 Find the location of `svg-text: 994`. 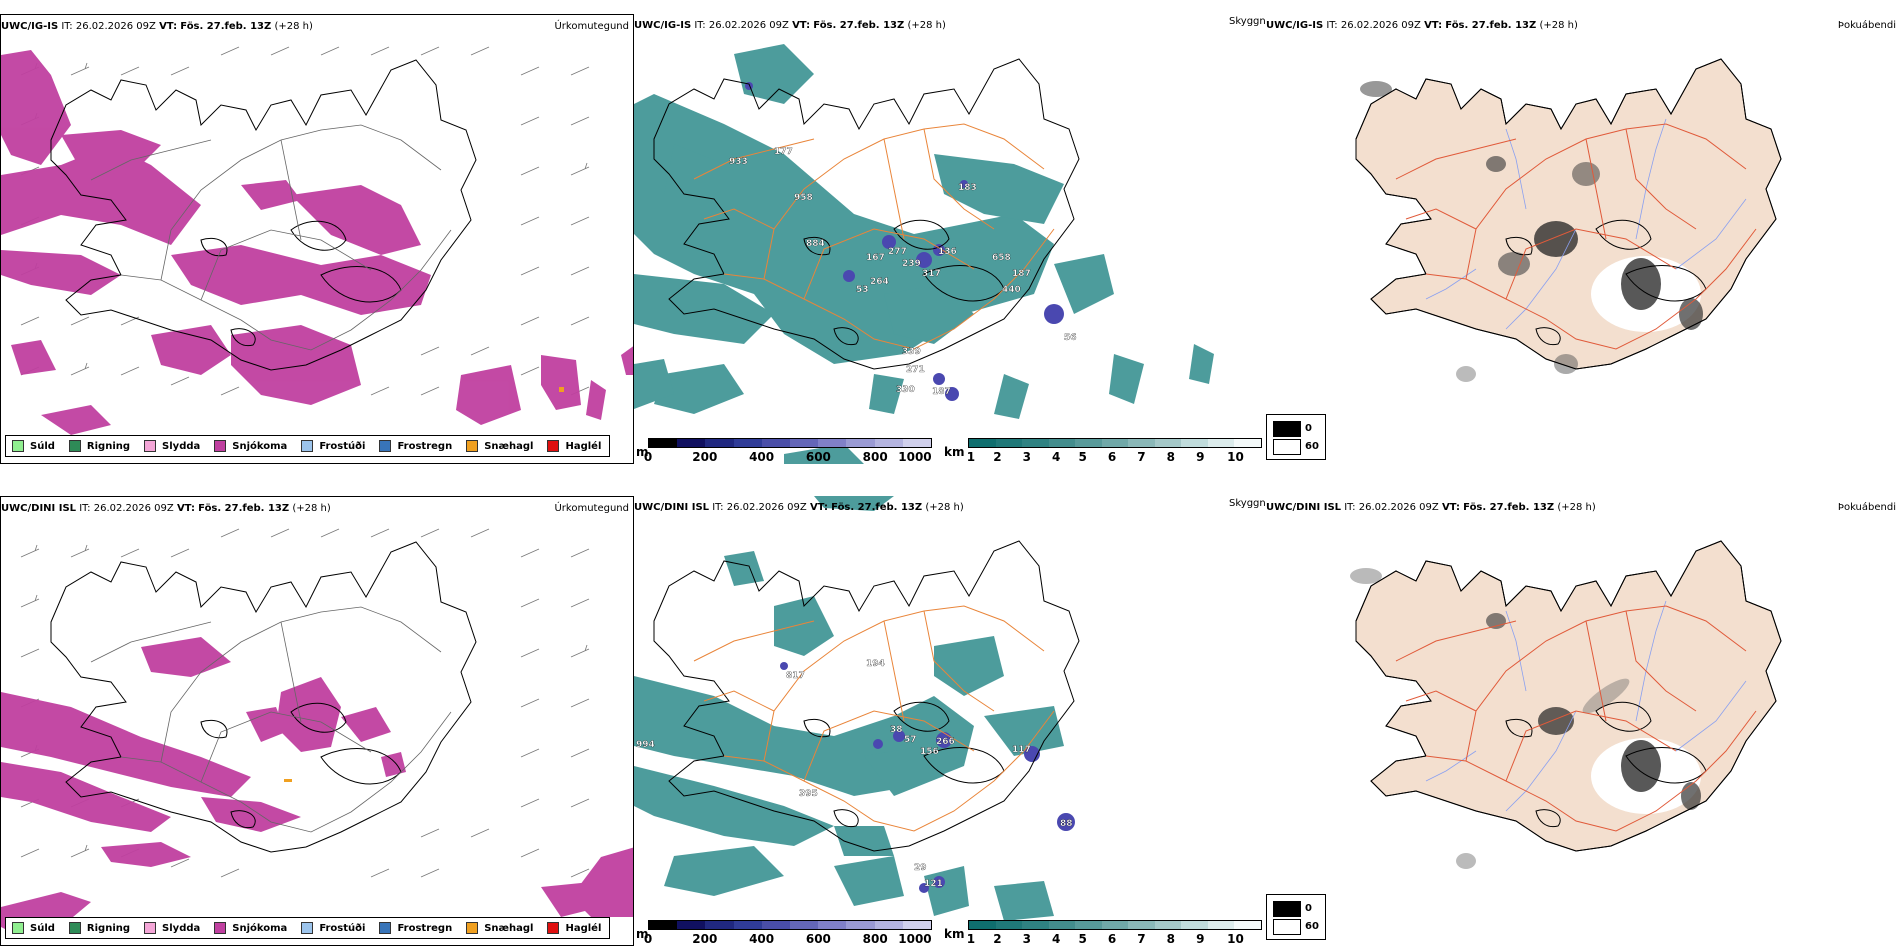

svg-text: 994 is located at coordinates (645, 745).